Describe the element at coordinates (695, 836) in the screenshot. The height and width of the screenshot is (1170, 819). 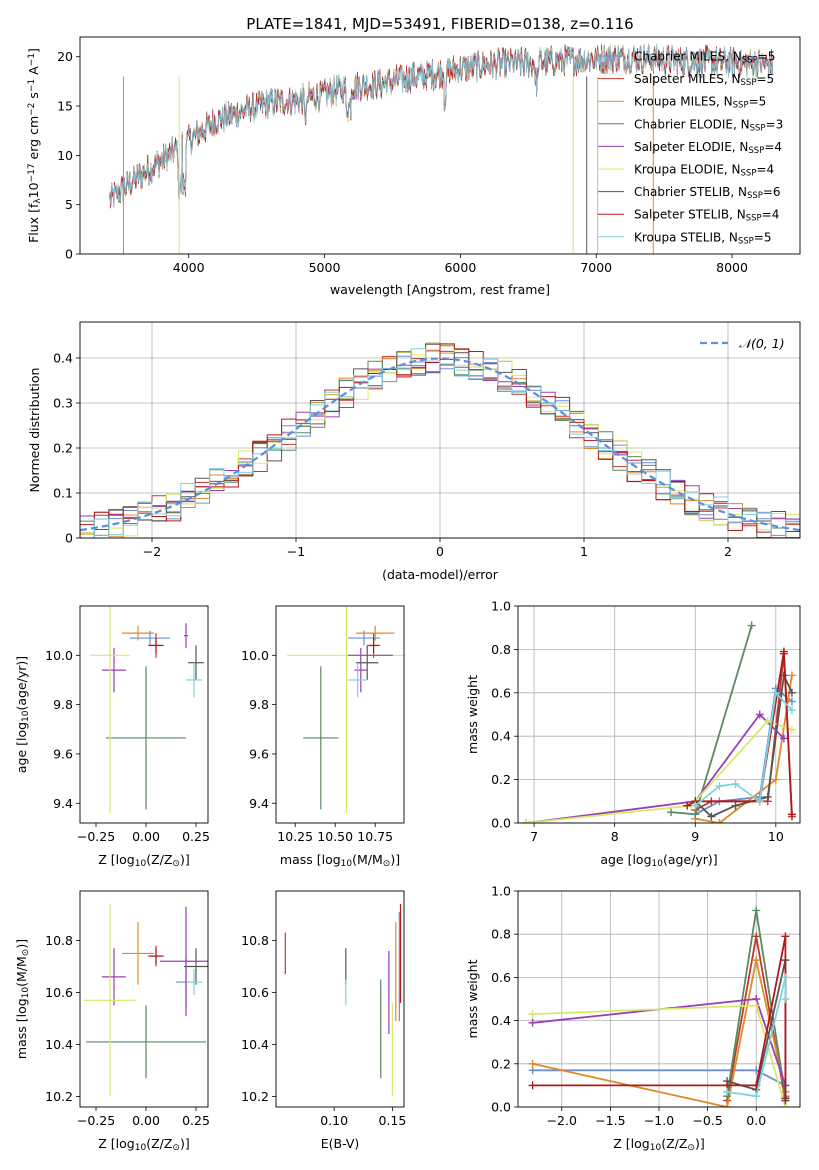
I see `tick-label-x: 9` at that location.